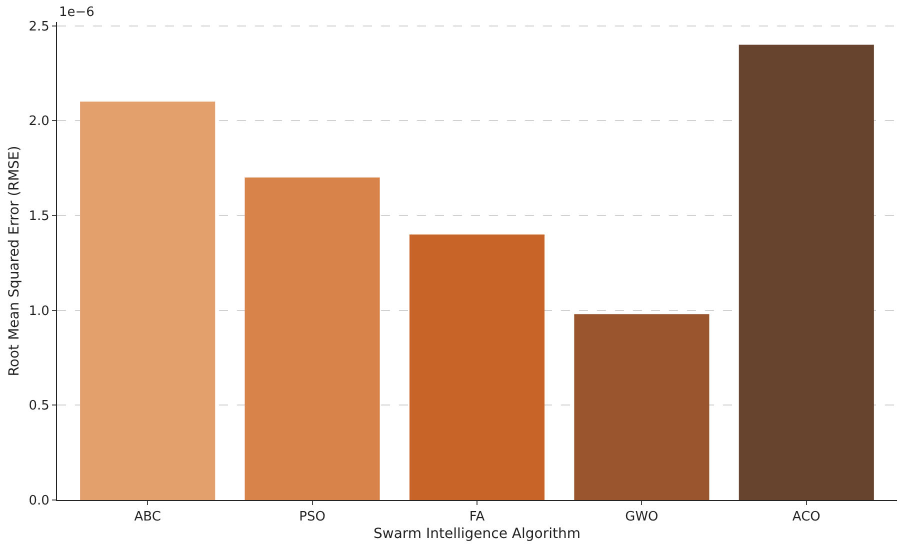  Describe the element at coordinates (641, 517) in the screenshot. I see `x-tick-label: GWO` at that location.